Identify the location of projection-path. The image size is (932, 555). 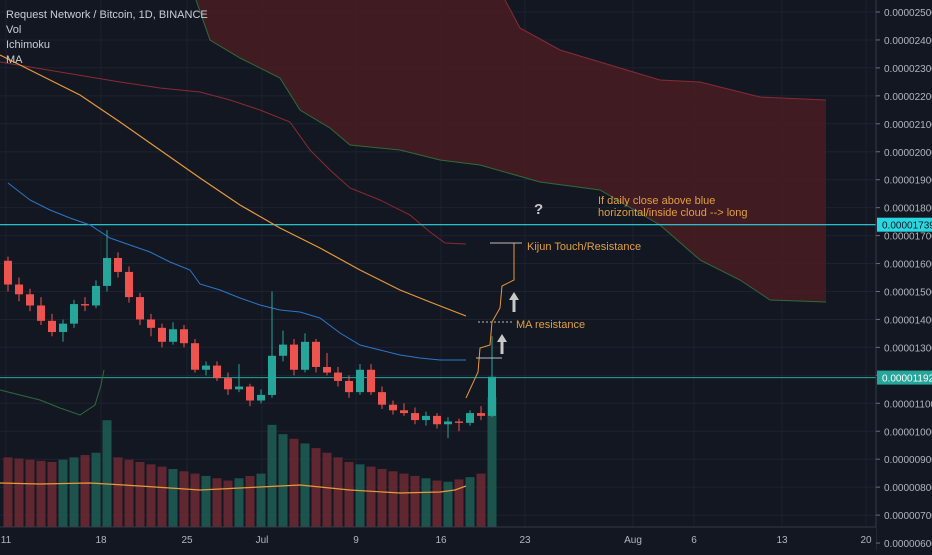
(490, 321).